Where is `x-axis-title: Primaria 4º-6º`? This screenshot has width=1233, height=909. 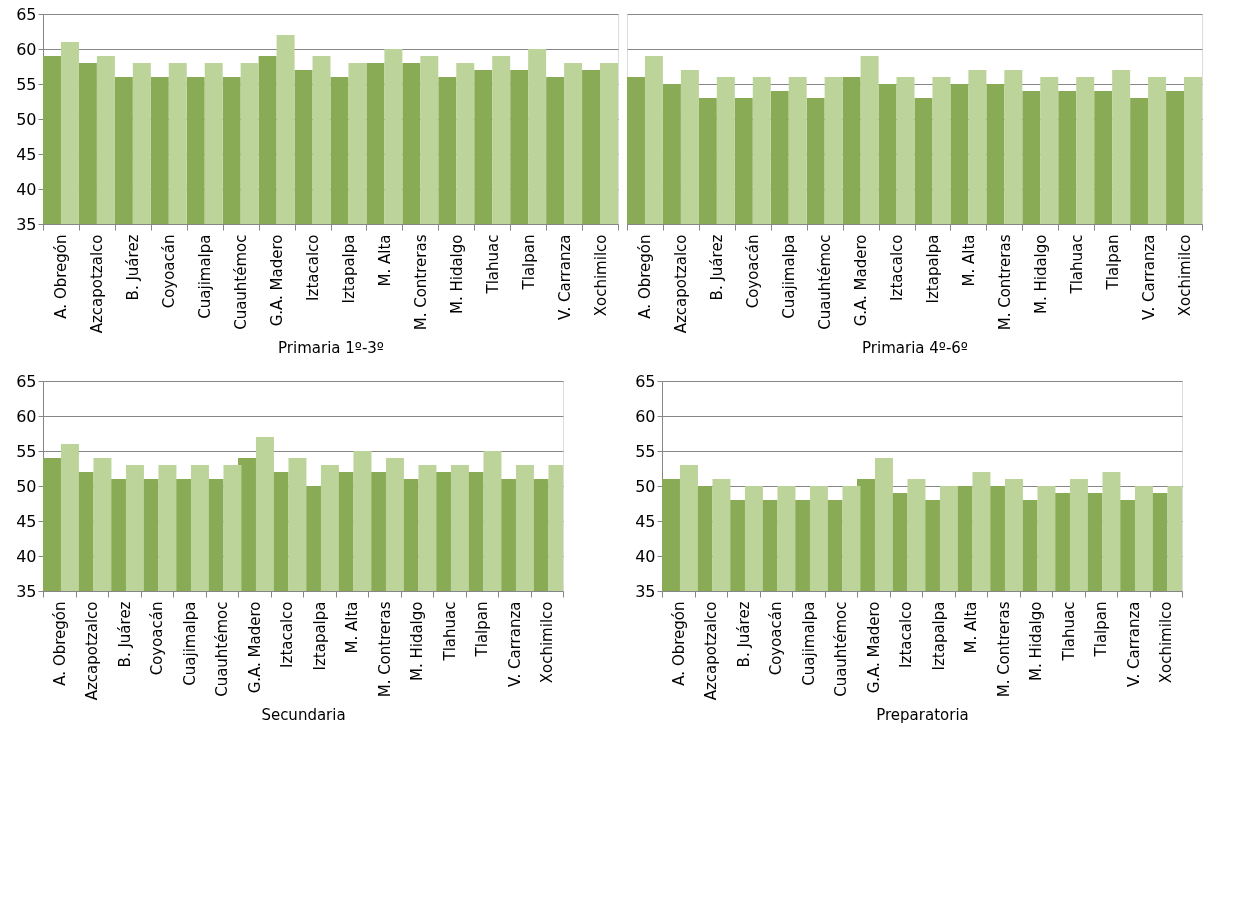
x-axis-title: Primaria 4º-6º is located at coordinates (915, 348).